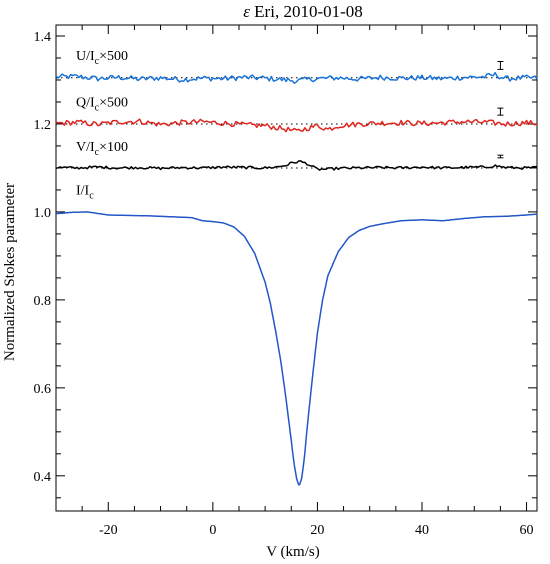 The width and height of the screenshot is (550, 564). Describe the element at coordinates (500, 156) in the screenshot. I see `v-error-bar` at that location.